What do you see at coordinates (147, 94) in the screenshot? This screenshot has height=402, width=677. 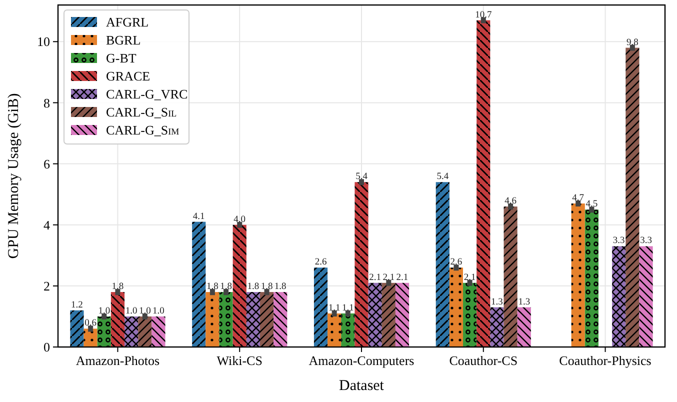 I see `legend-label: CARL-G_VRC` at bounding box center [147, 94].